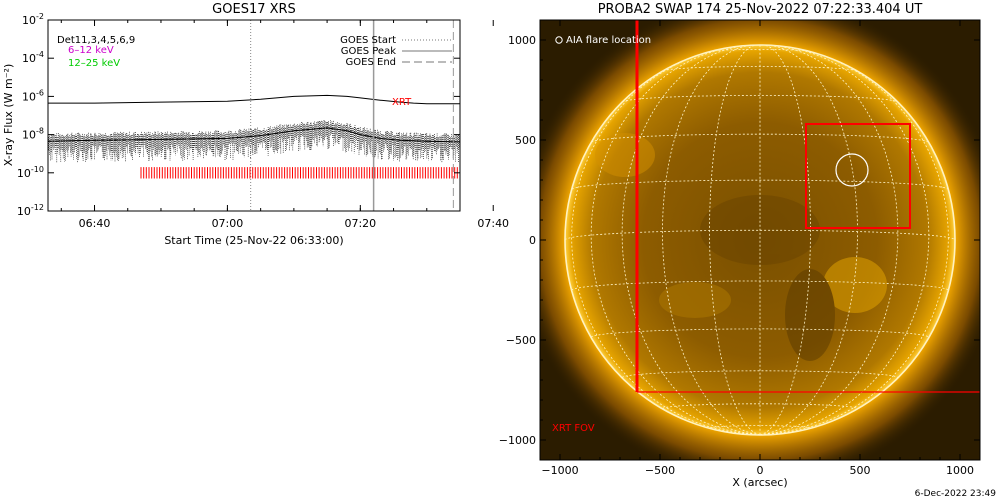 The width and height of the screenshot is (1000, 500). Describe the element at coordinates (254, 9) in the screenshot. I see `goes-title: GOES17 XRS` at that location.